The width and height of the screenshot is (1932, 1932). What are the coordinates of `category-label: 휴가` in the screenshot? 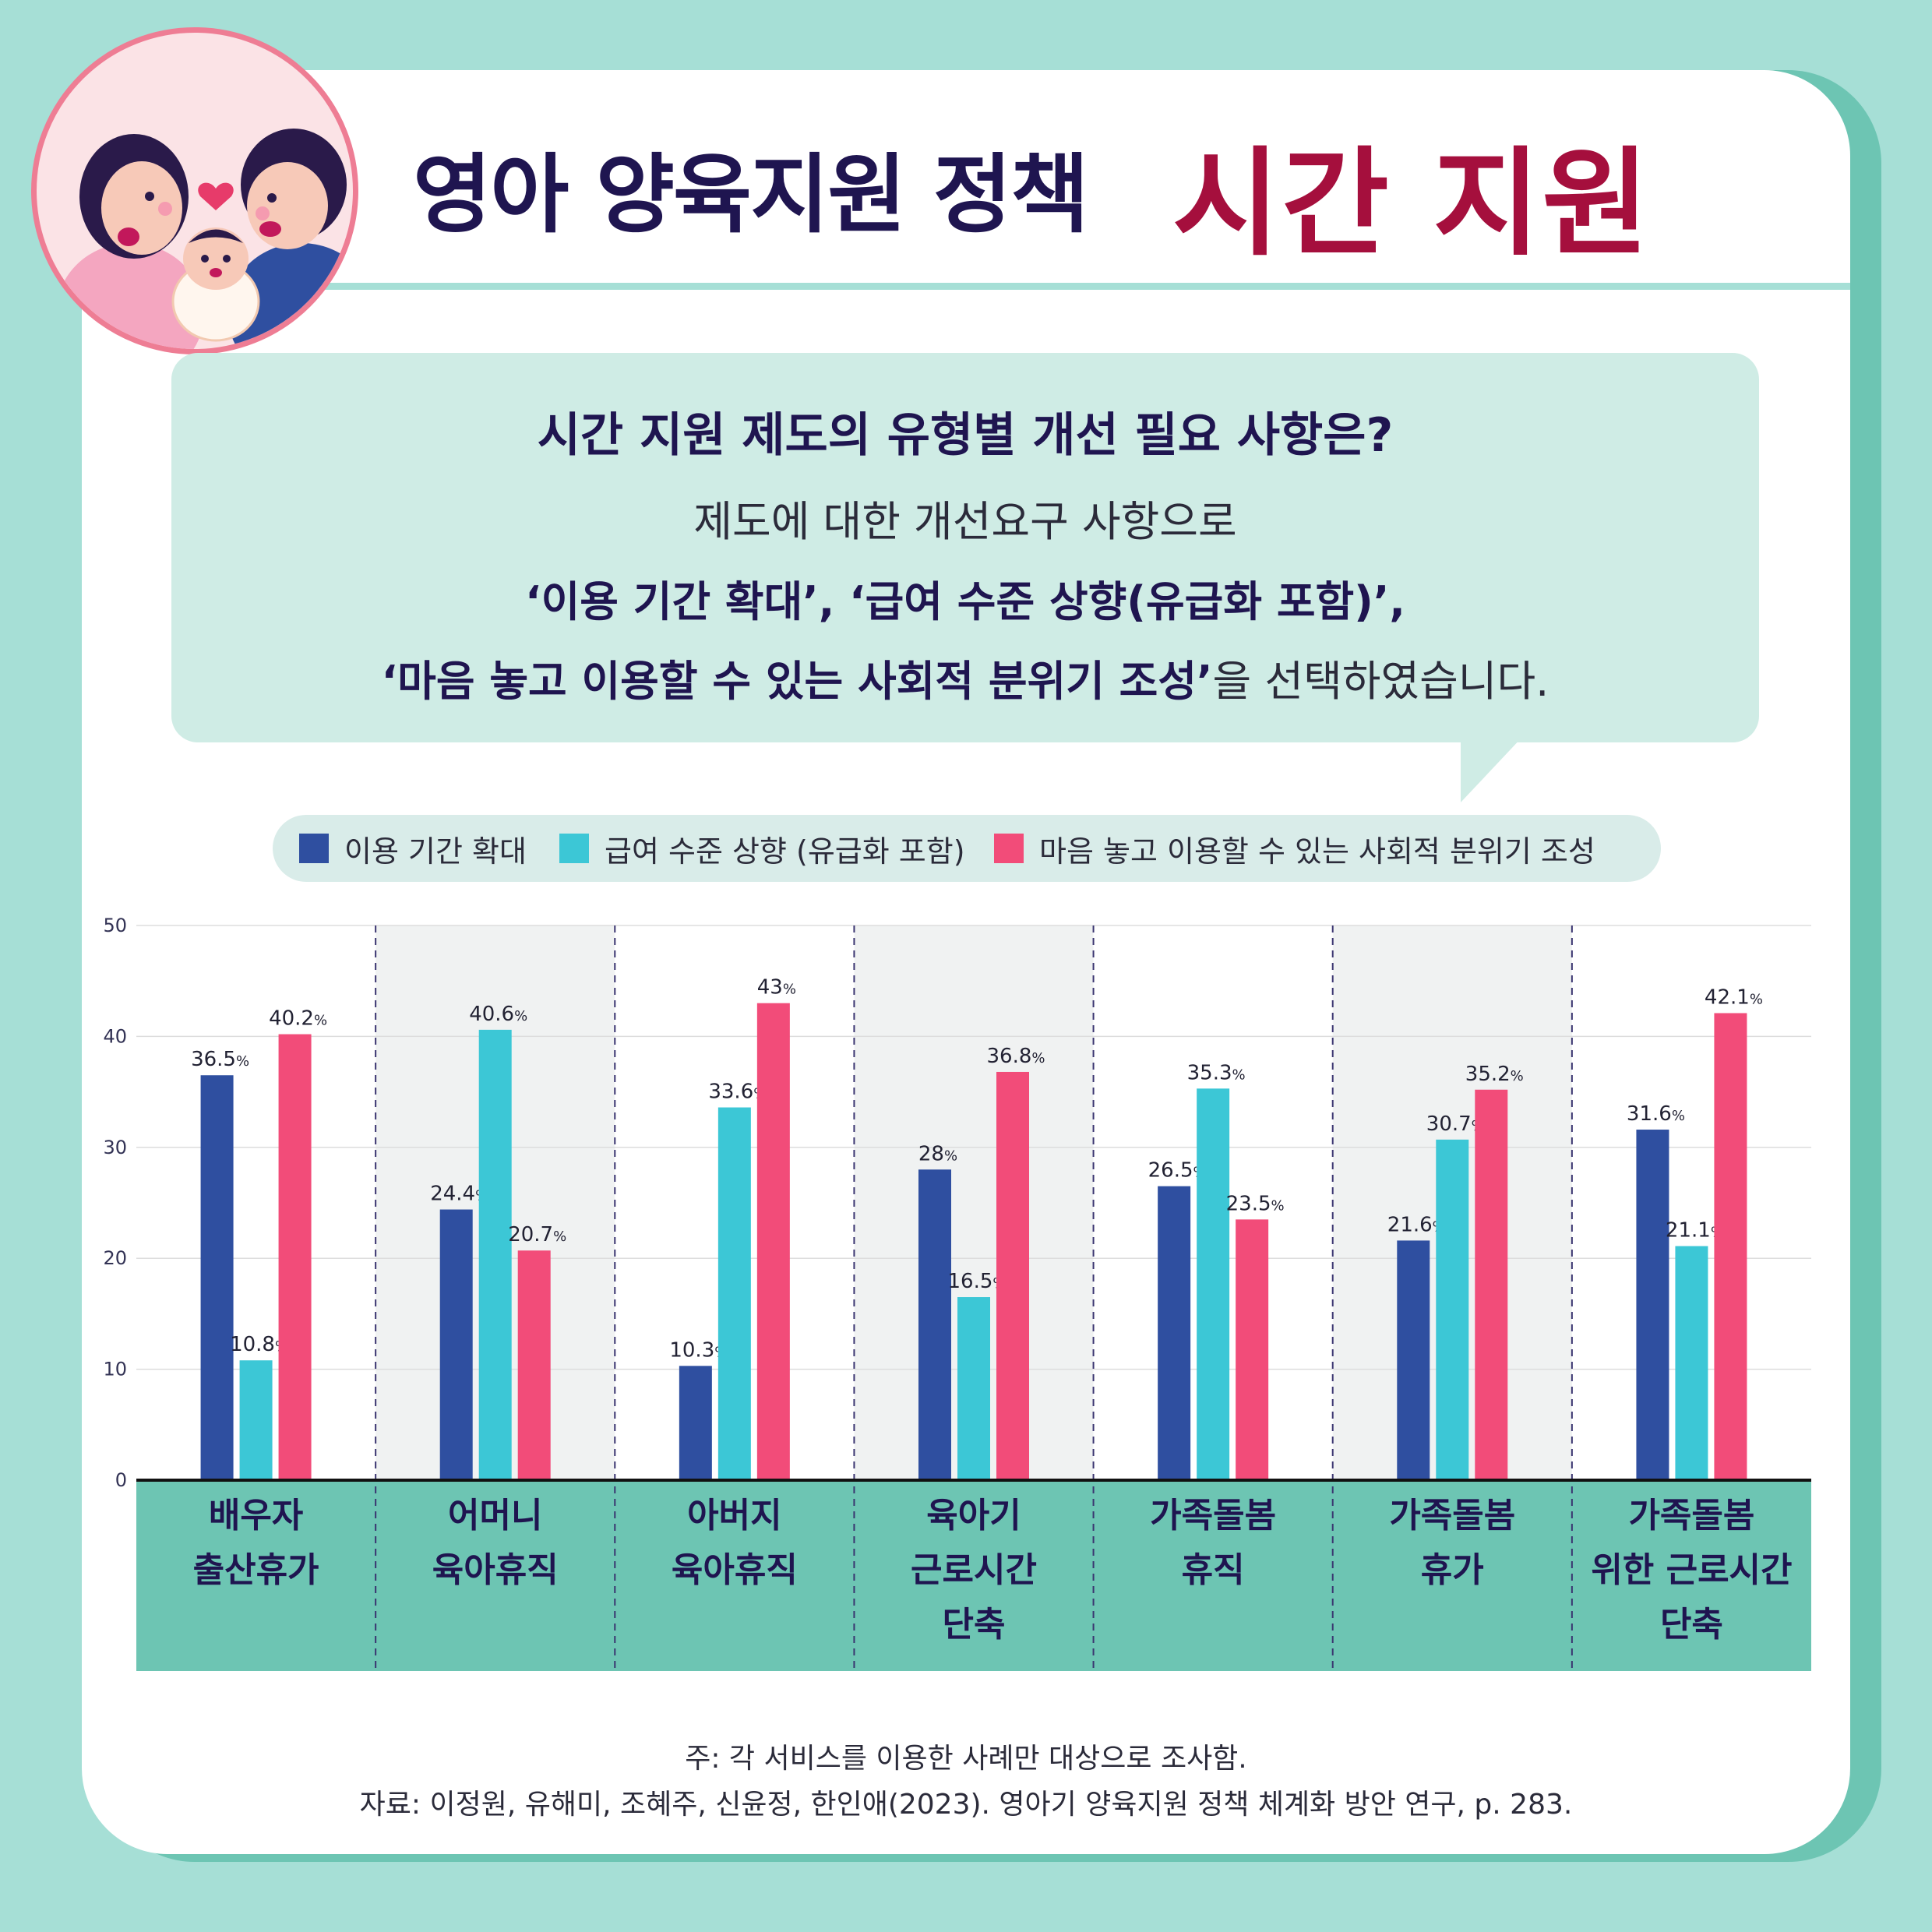 It's located at (1452, 1570).